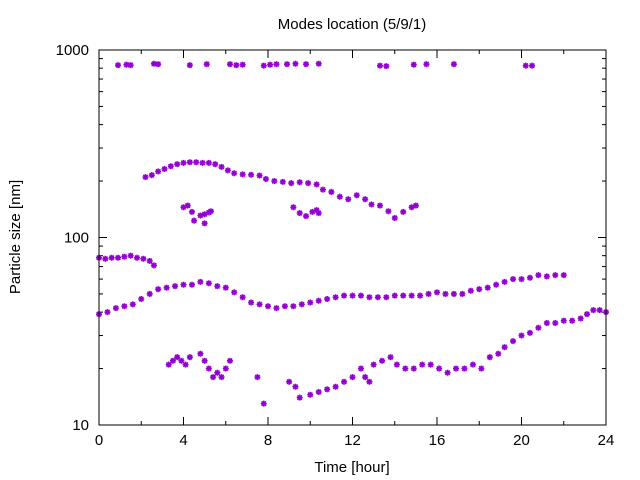 The width and height of the screenshot is (640, 480). What do you see at coordinates (437, 440) in the screenshot?
I see `x-tick-label: 16` at bounding box center [437, 440].